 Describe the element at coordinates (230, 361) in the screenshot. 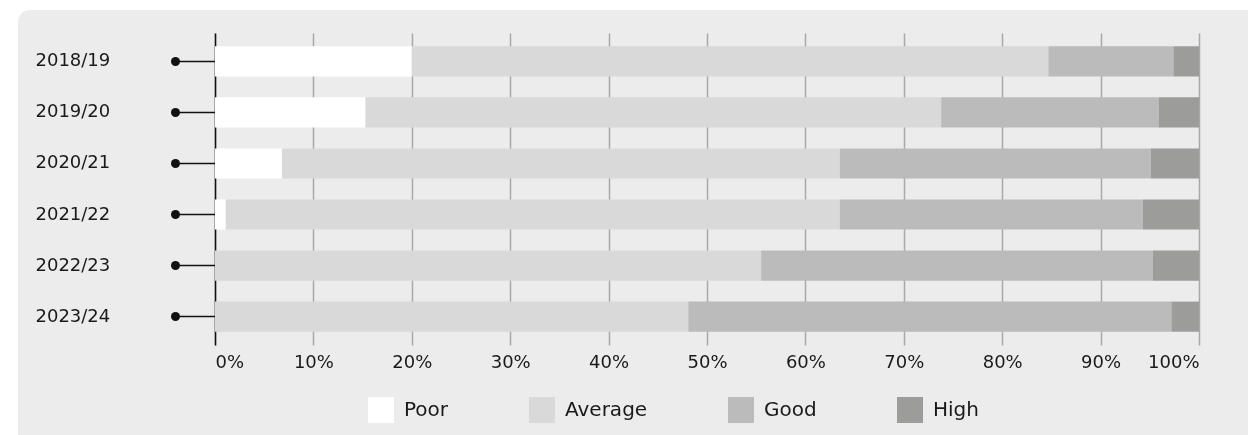

I see `x-tick-label: 0%` at that location.